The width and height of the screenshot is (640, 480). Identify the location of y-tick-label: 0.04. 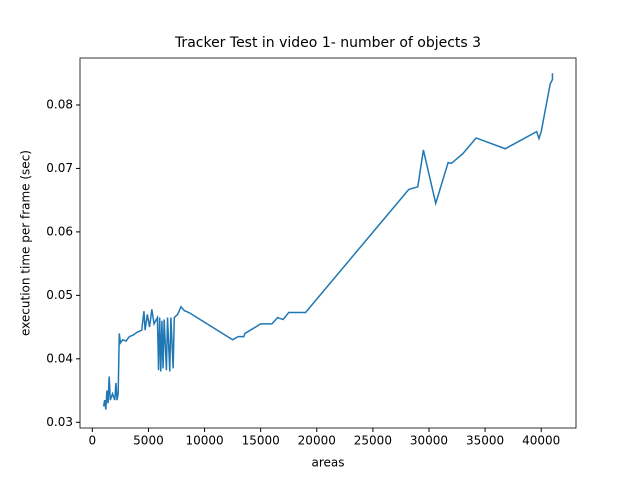
(59, 358).